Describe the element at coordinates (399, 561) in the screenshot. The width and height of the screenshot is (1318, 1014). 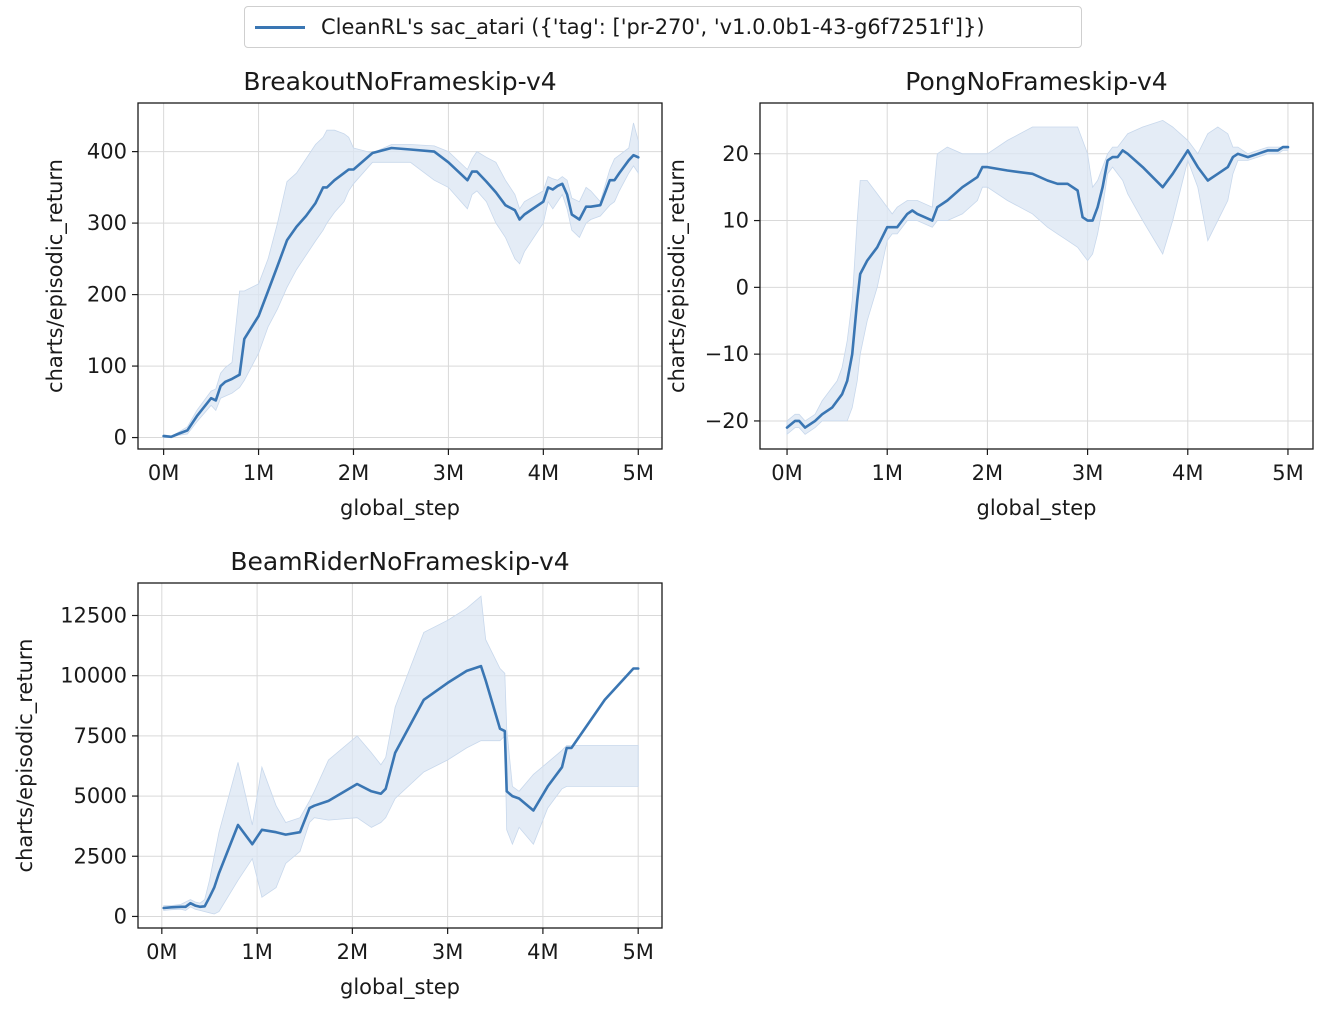
I see `chart-title: BeamRiderNoFrameskip-v4` at that location.